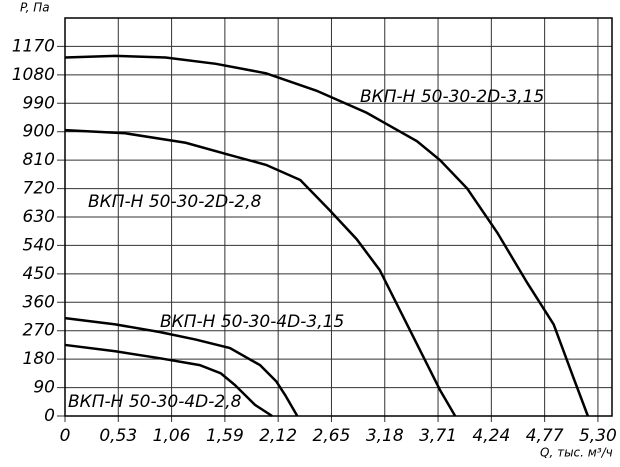  I want to click on x-tick-label: 3,18, so click(385, 436).